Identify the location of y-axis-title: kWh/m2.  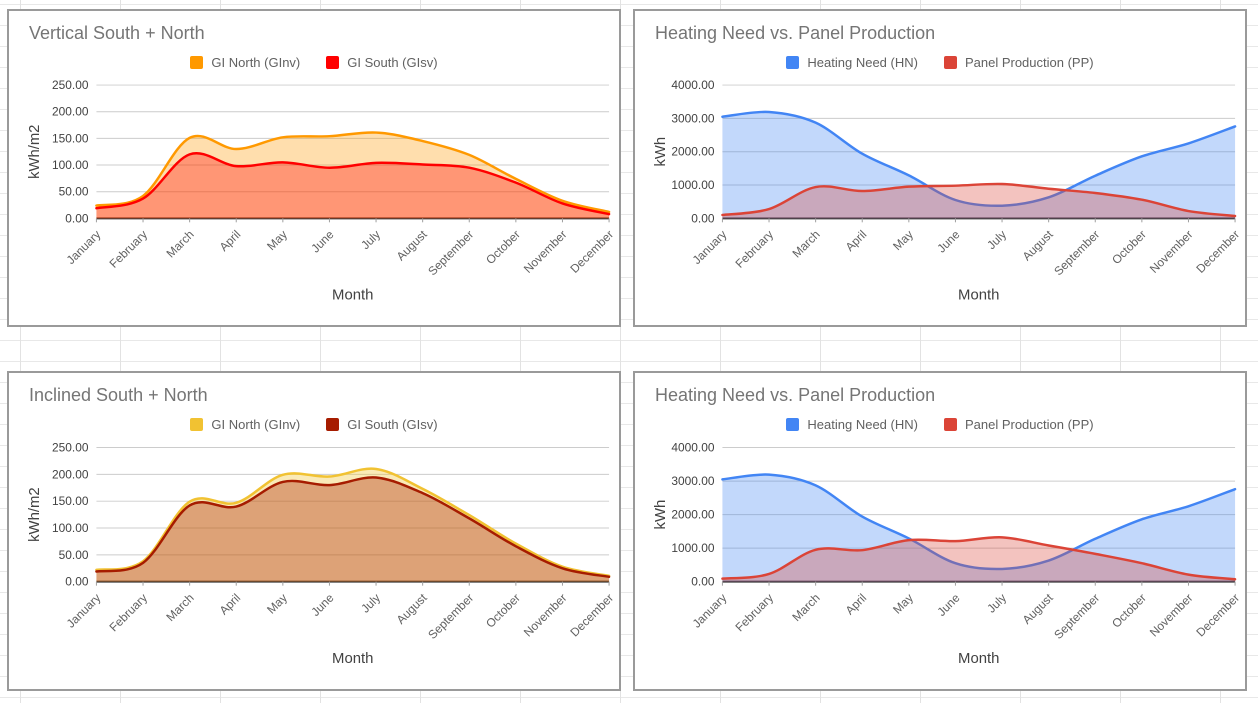
(35, 152).